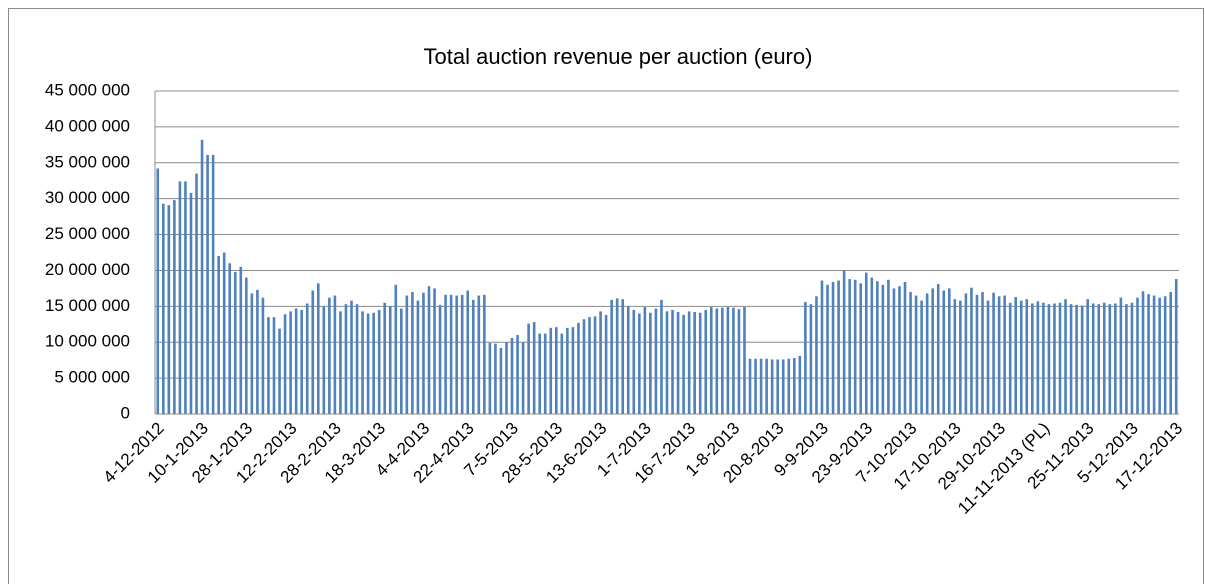  Describe the element at coordinates (92, 377) in the screenshot. I see `y-tick-label: 5 000 000` at that location.